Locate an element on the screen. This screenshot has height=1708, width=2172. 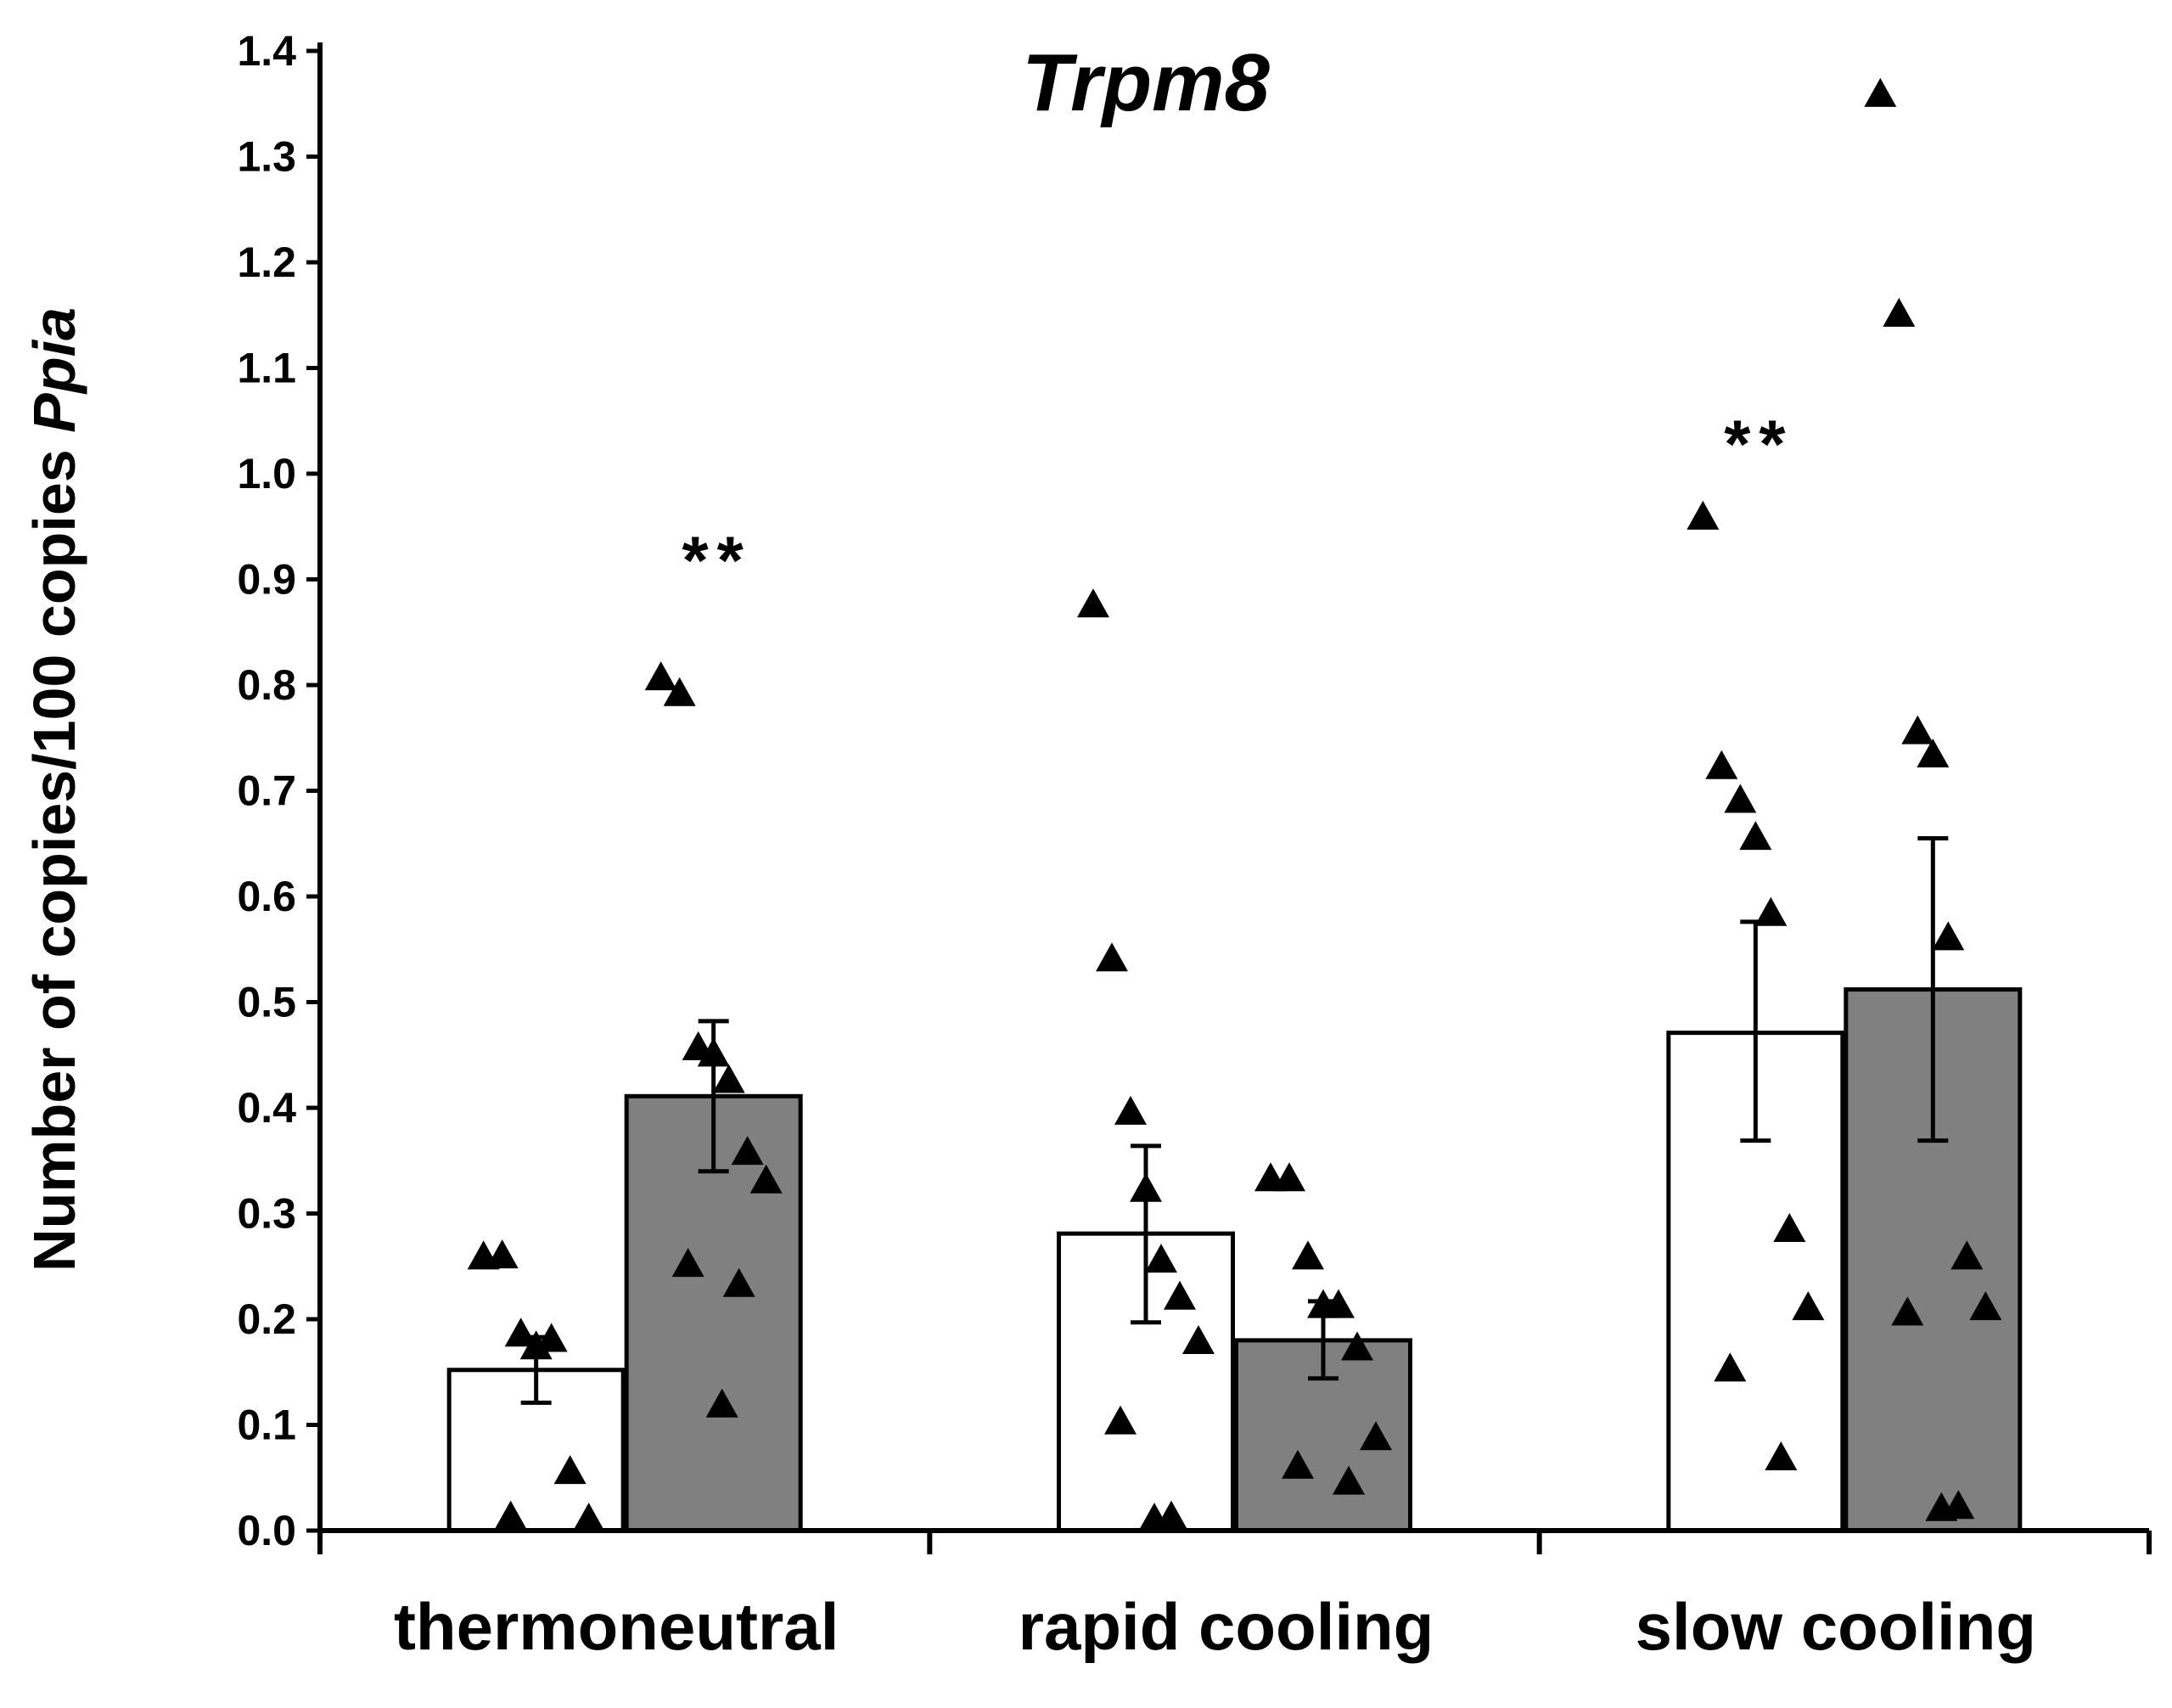
y-tick-label: 0.2 is located at coordinates (266, 1319).